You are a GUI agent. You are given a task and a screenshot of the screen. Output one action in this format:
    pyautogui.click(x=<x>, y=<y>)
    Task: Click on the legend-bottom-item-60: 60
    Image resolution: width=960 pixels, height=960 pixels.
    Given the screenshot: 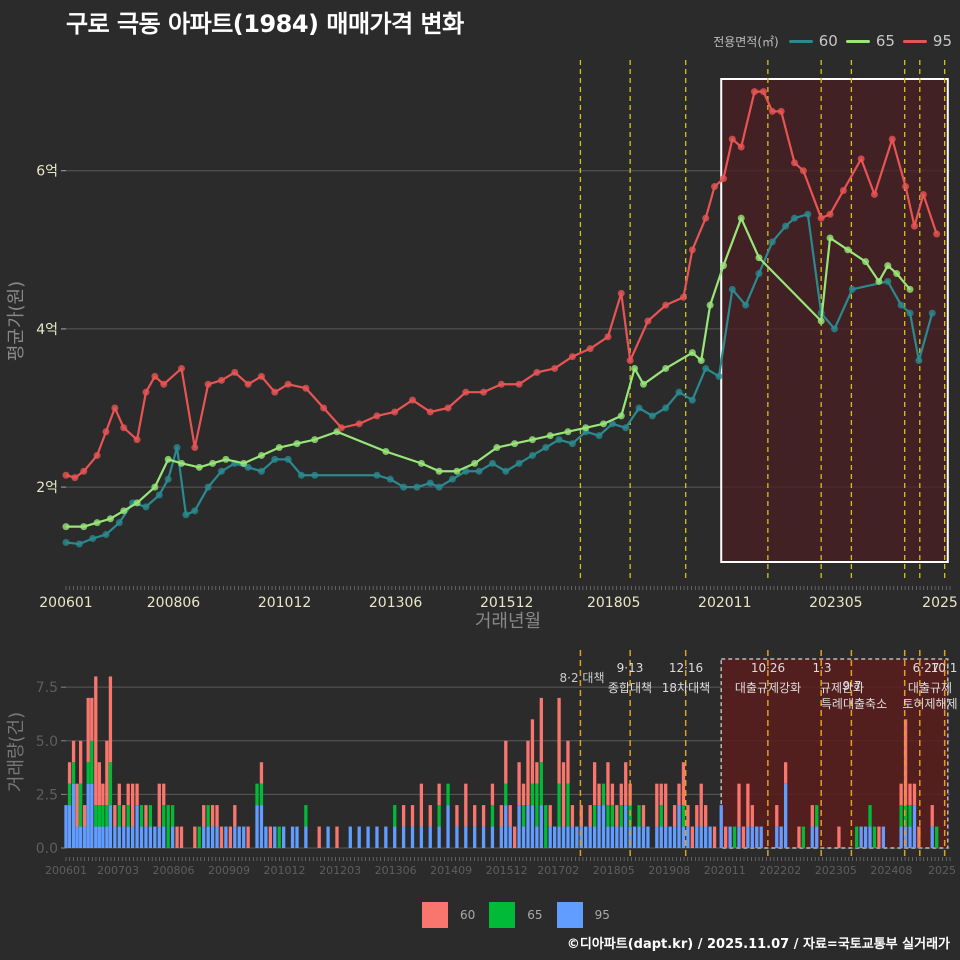 What is the action you would take?
    pyautogui.click(x=448, y=915)
    